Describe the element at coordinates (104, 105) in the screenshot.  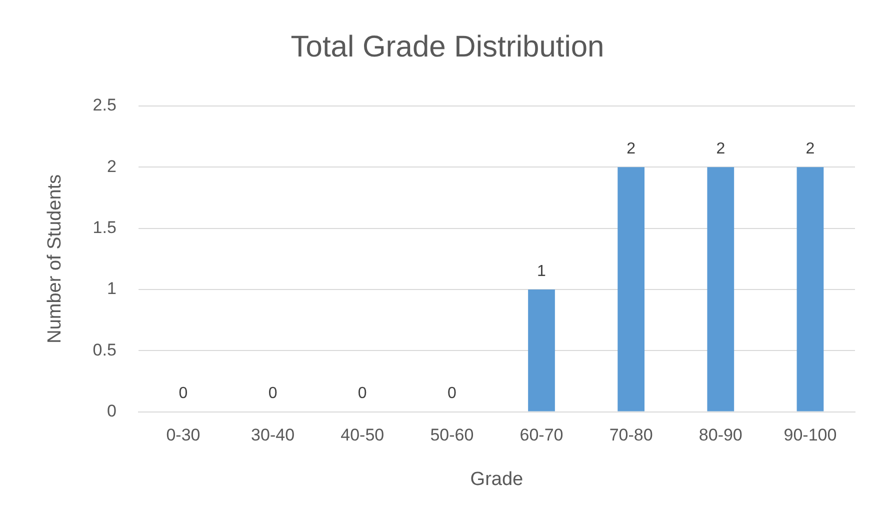
I see `y-tick-label: 2.5` at that location.